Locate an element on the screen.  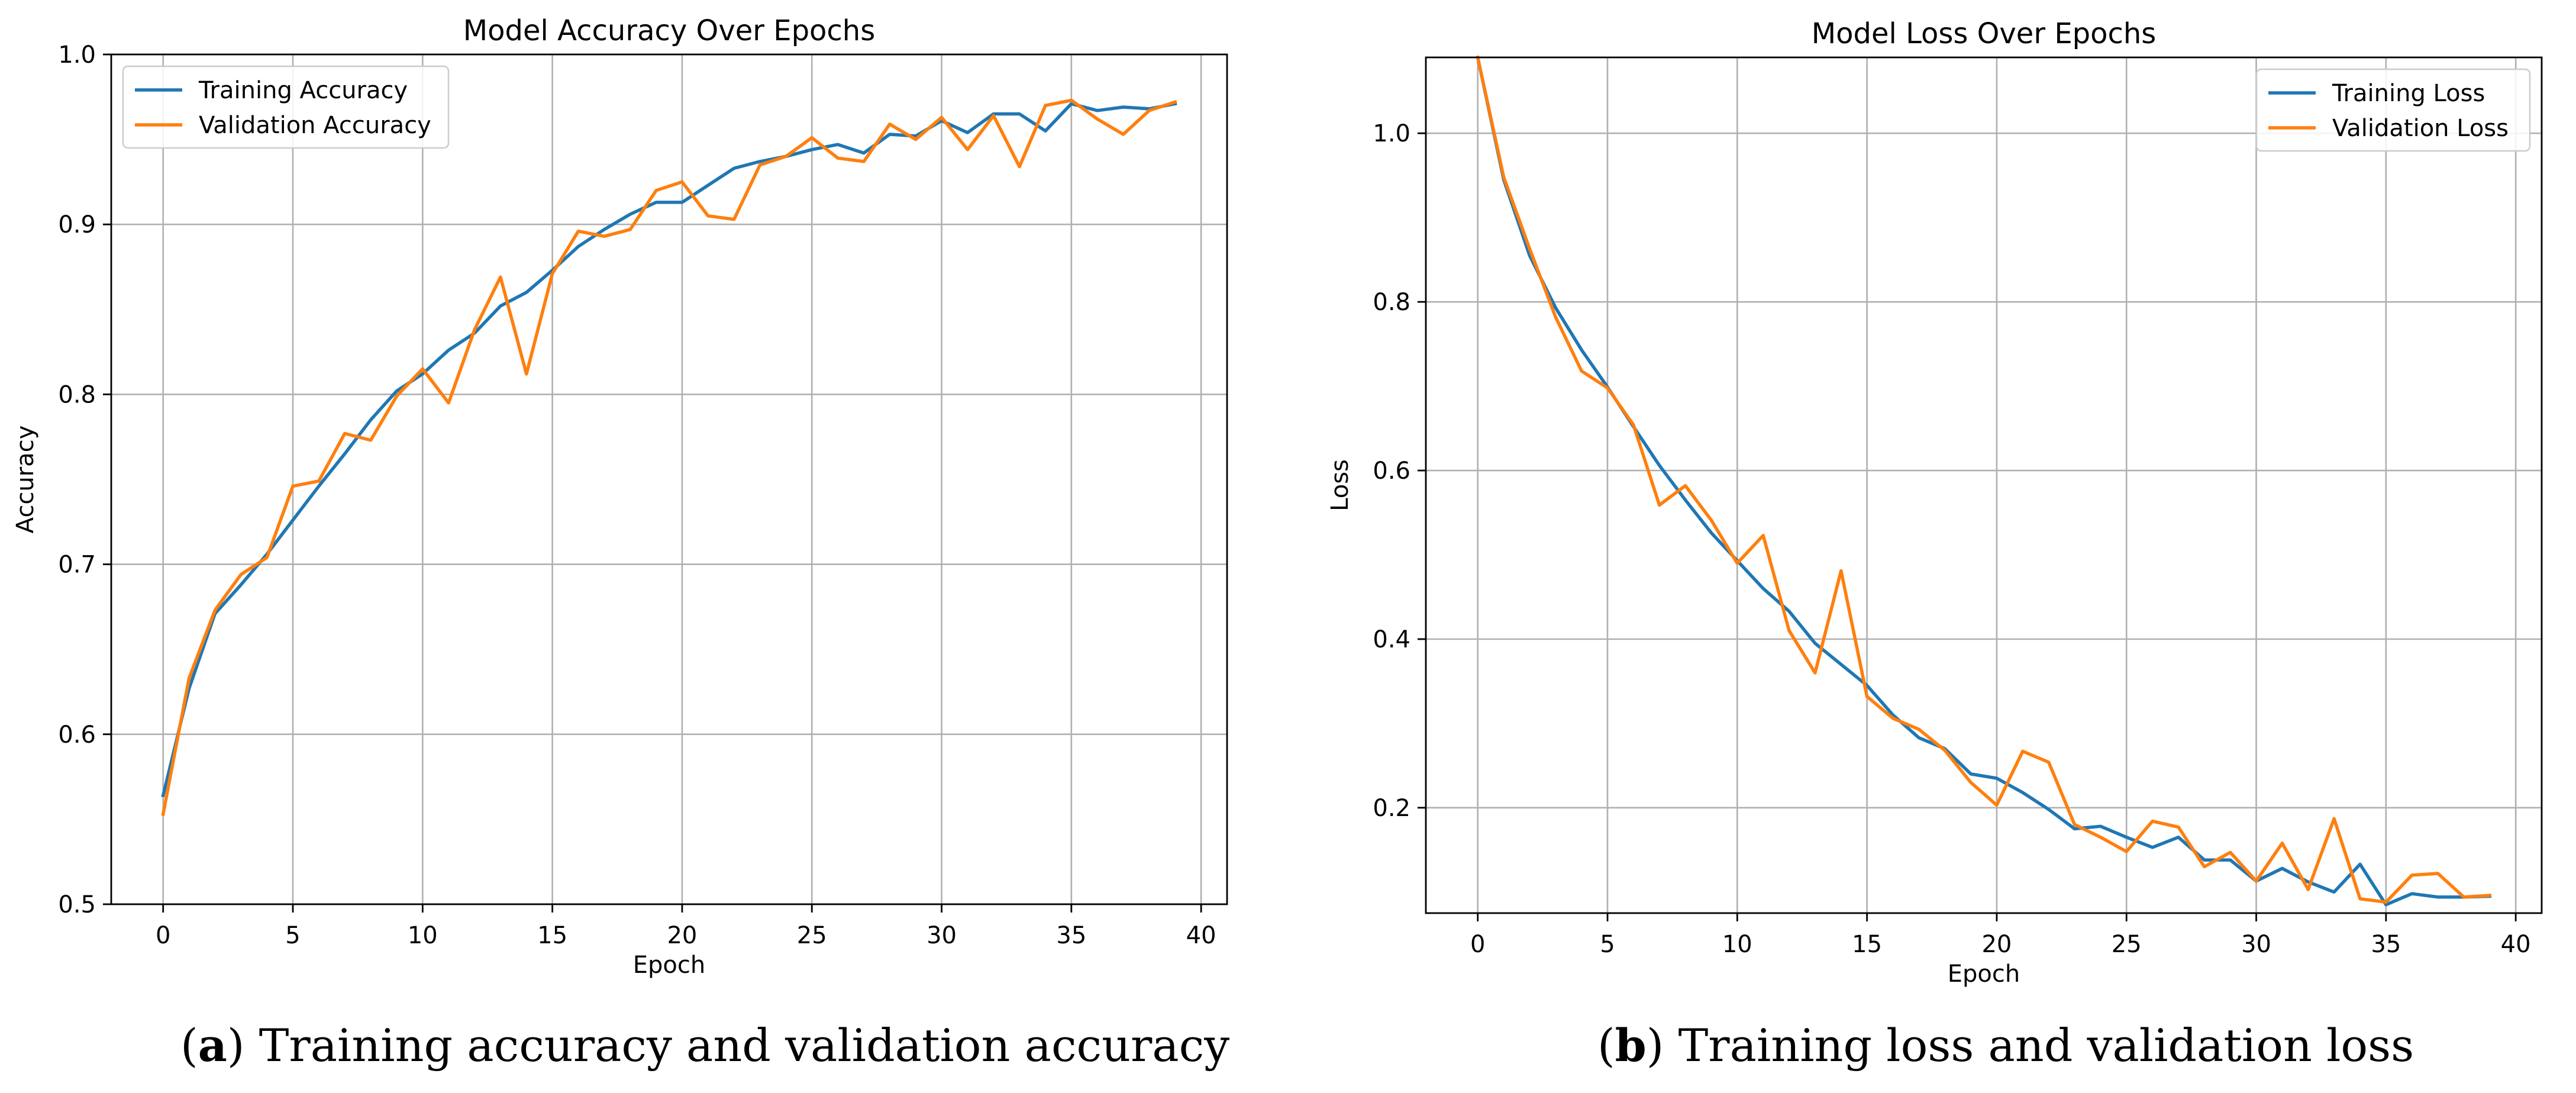
legend-label-training: Training Loss is located at coordinates (2408, 93).